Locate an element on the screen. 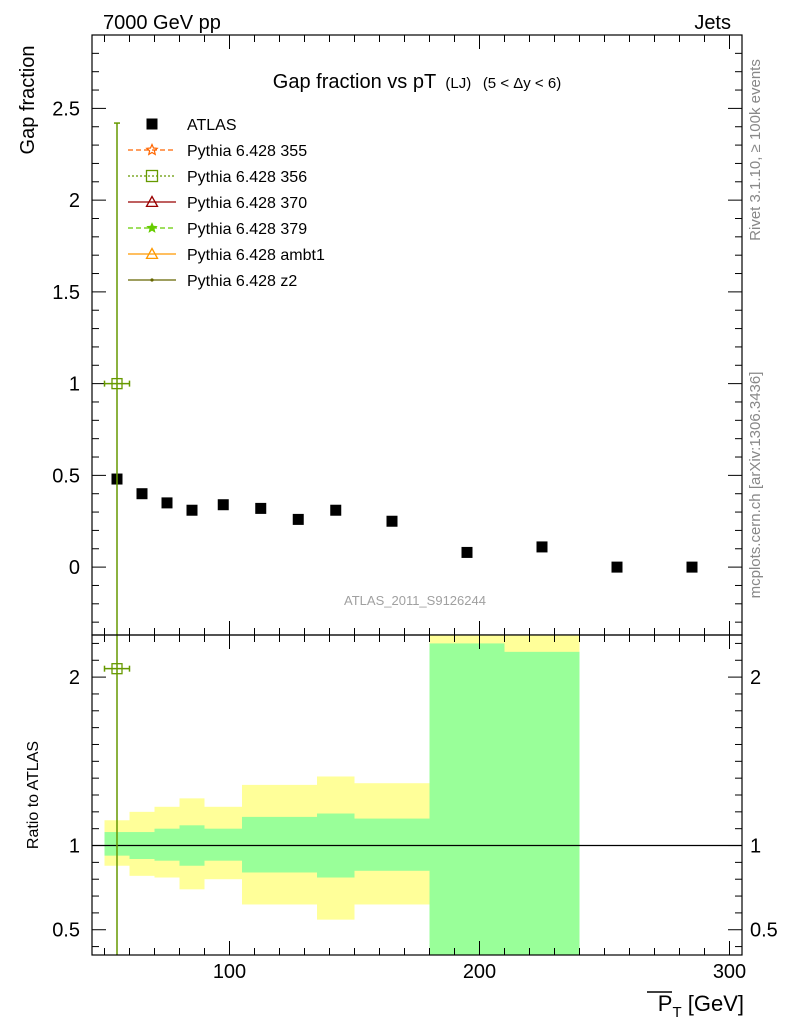  legend-marker-p355 is located at coordinates (152, 149).